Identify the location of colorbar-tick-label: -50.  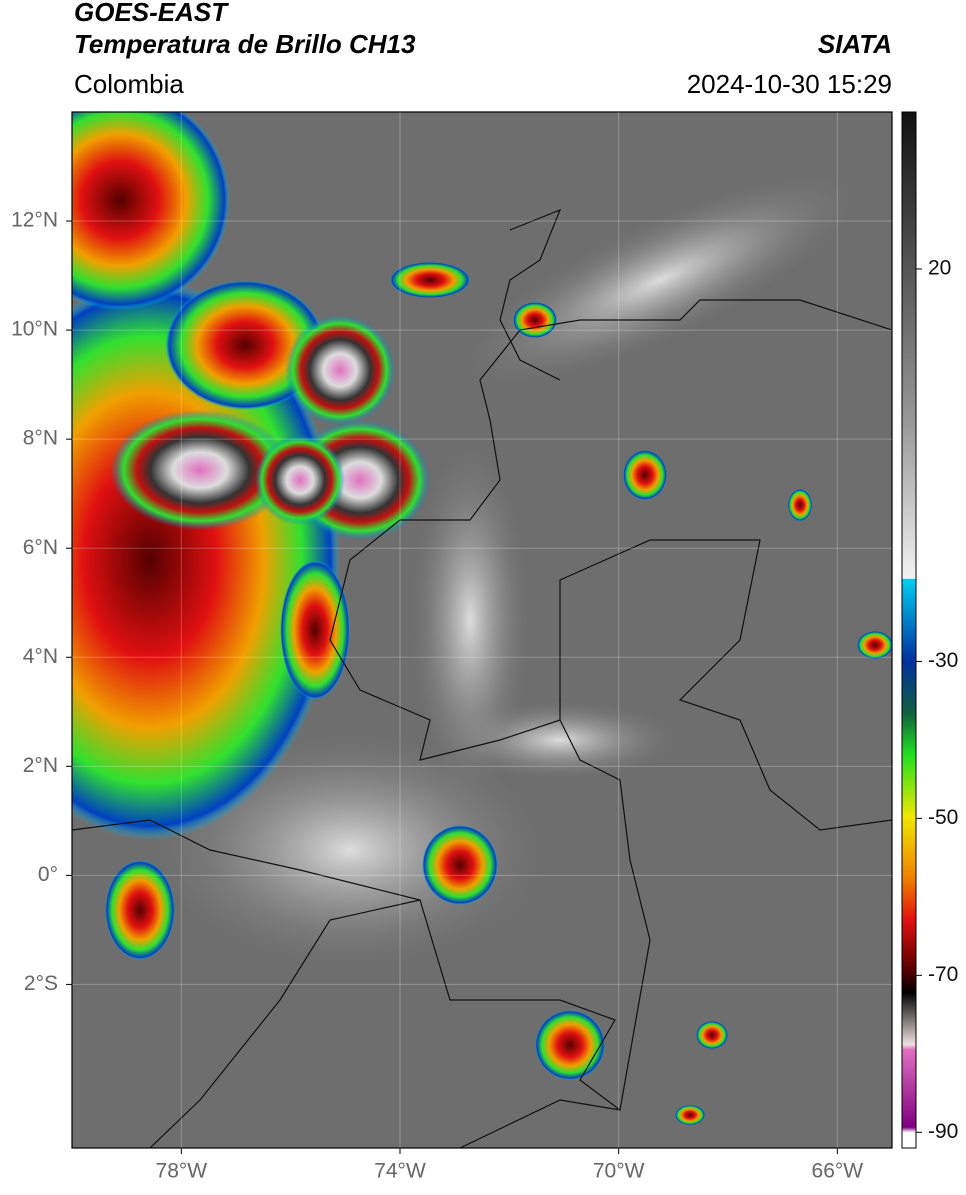
(943, 817).